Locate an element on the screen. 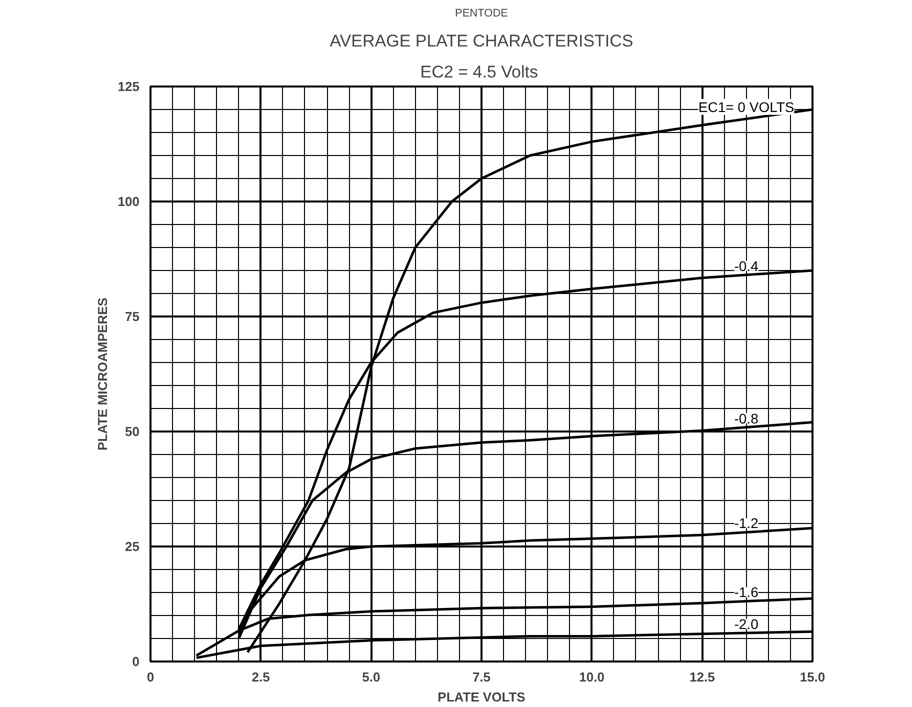 This screenshot has width=912, height=707. y-tick-label: 25 is located at coordinates (132, 546).